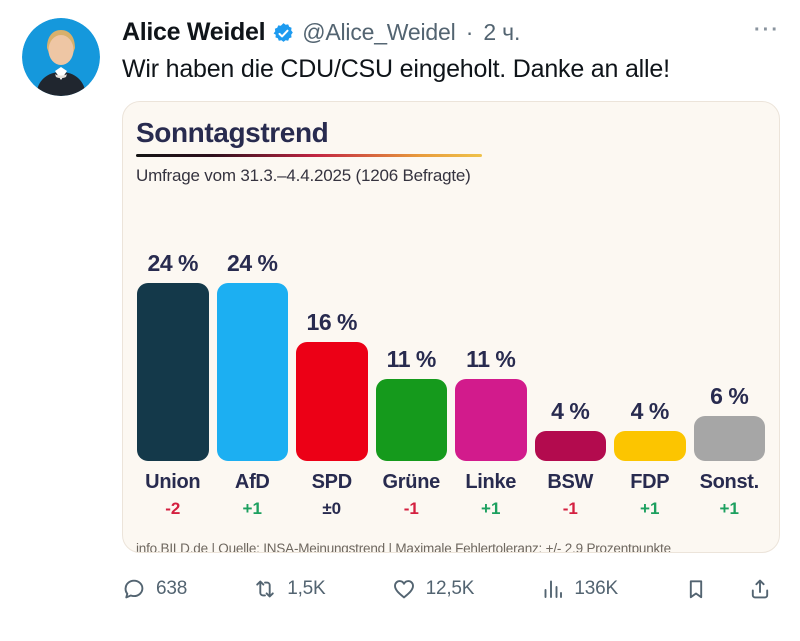 This screenshot has height=641, width=800. I want to click on bar-column: 4 % FDP +1, so click(650, 458).